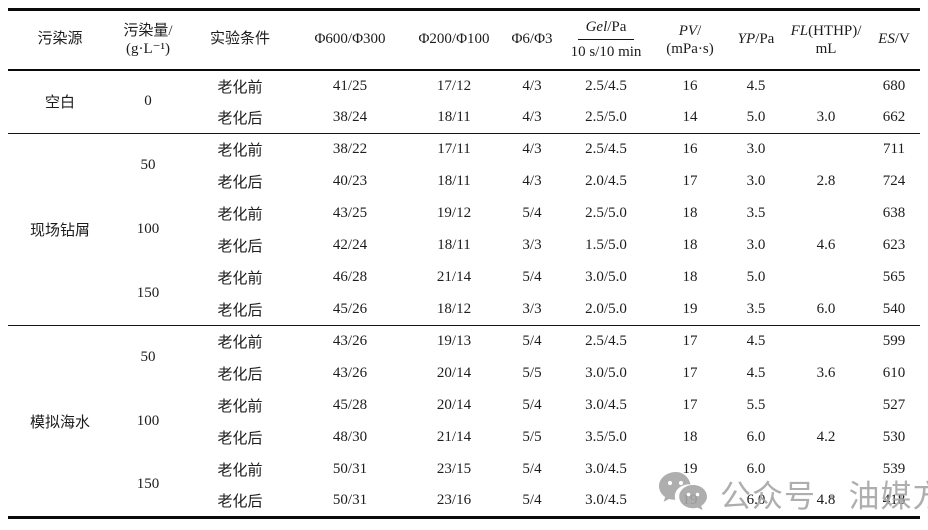 This screenshot has width=928, height=530. Describe the element at coordinates (350, 117) in the screenshot. I see `cell-phi600-300: 38/24` at that location.